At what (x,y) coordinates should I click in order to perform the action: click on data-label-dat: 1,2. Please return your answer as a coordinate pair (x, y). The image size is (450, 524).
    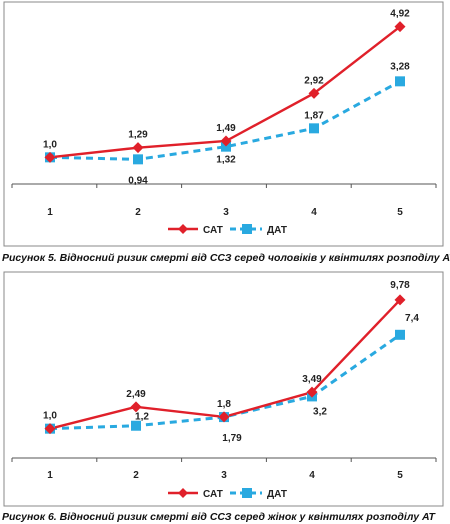
    Looking at the image, I should click on (142, 417).